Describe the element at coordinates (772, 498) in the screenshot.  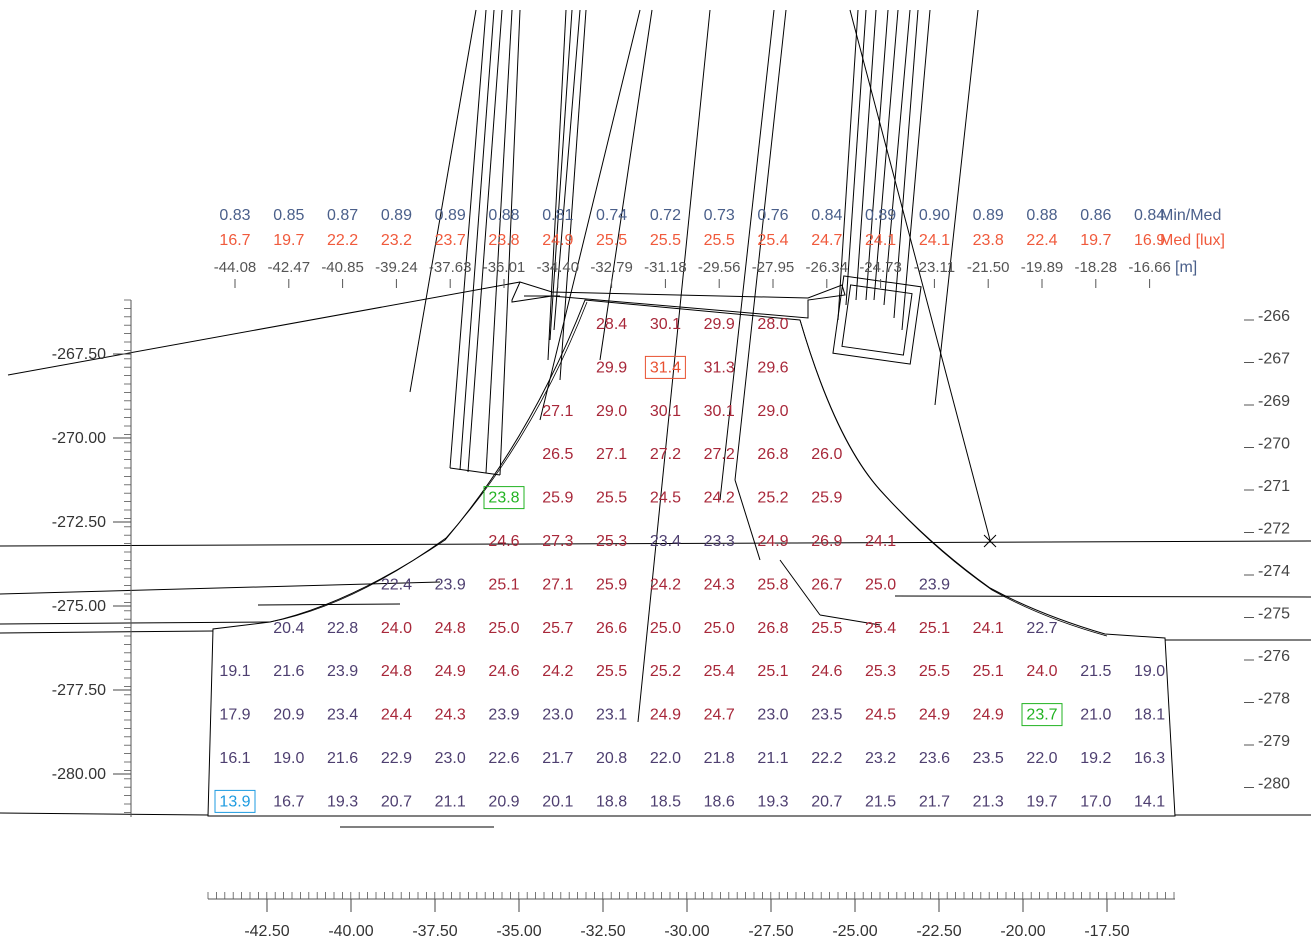
I see `grid-value: 25.2` at that location.